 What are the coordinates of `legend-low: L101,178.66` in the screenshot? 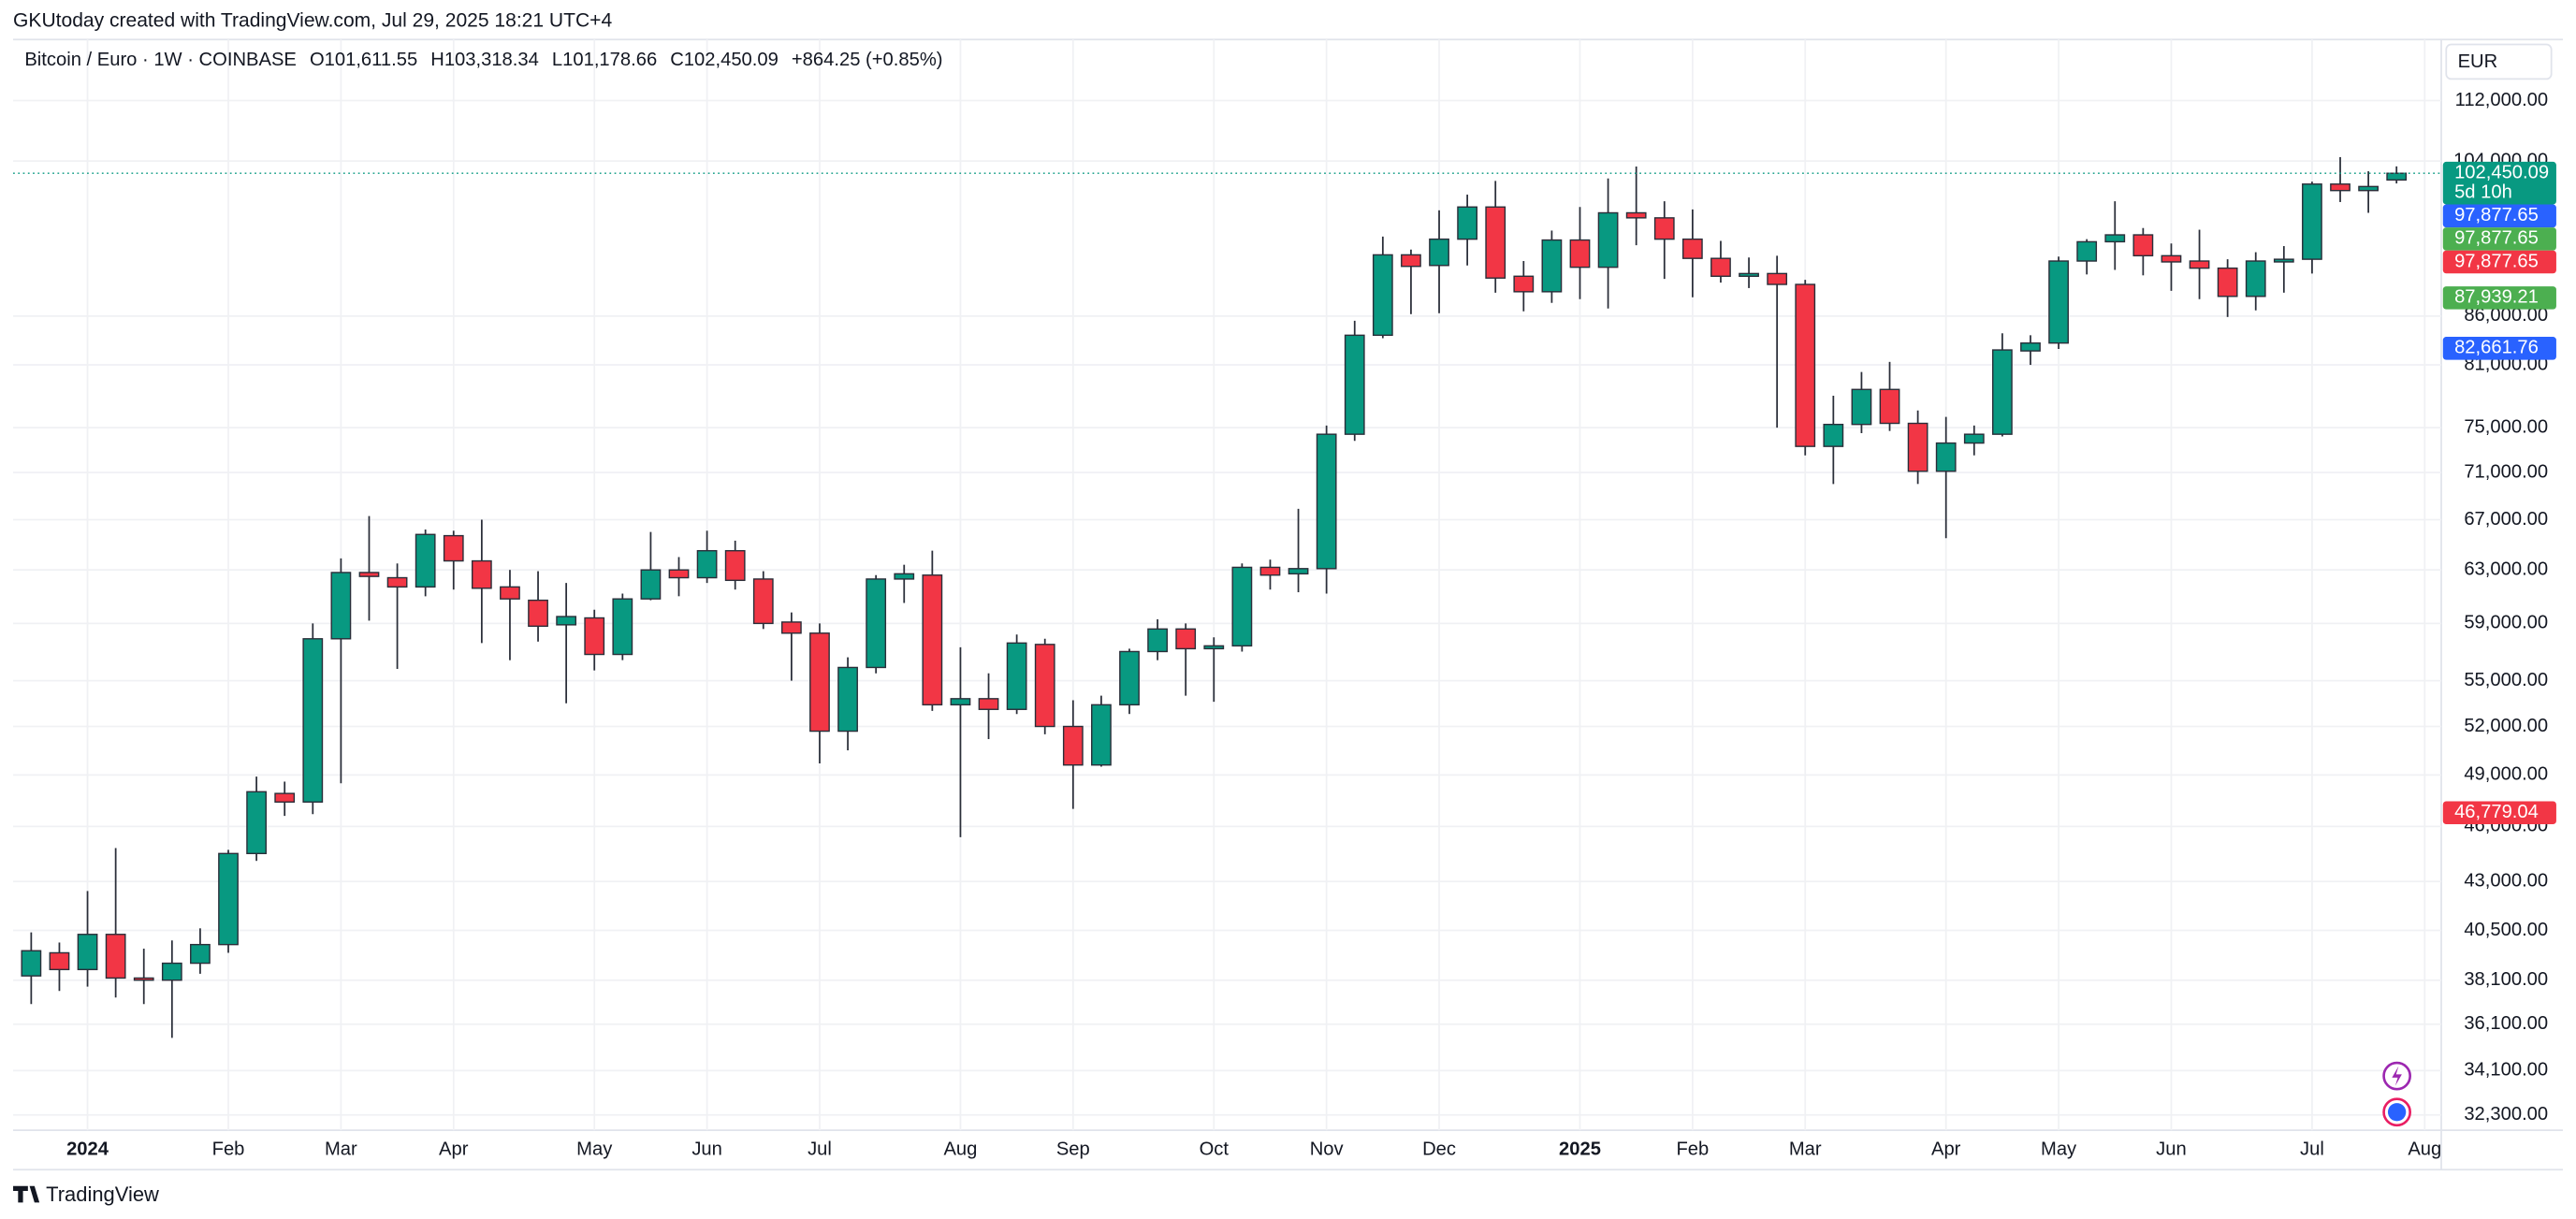 It's located at (604, 60).